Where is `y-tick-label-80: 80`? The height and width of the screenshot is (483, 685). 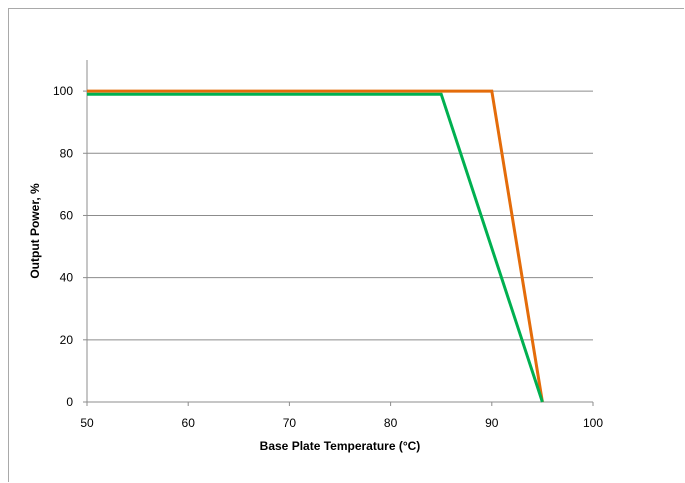 y-tick-label-80: 80 is located at coordinates (67, 153).